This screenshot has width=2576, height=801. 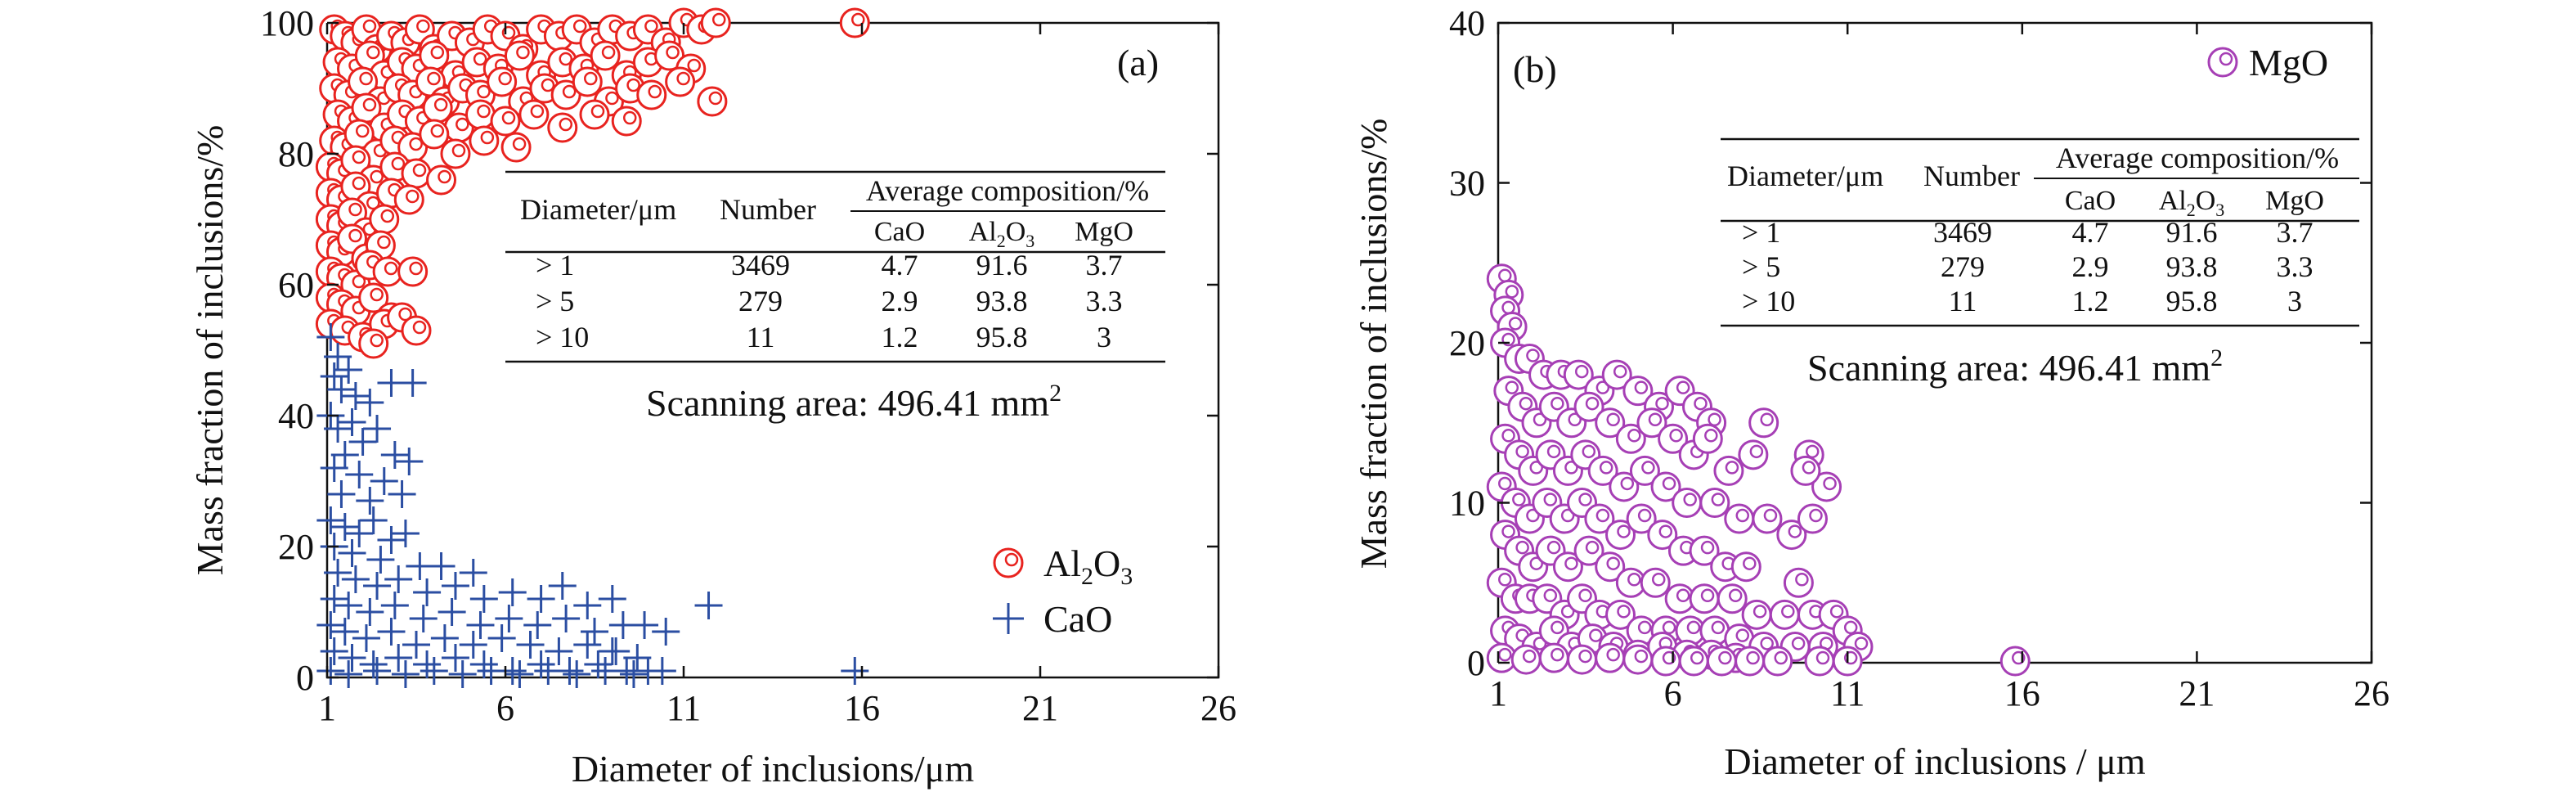 What do you see at coordinates (1002, 234) in the screenshot?
I see `subheader-al2o3: Al2O3` at bounding box center [1002, 234].